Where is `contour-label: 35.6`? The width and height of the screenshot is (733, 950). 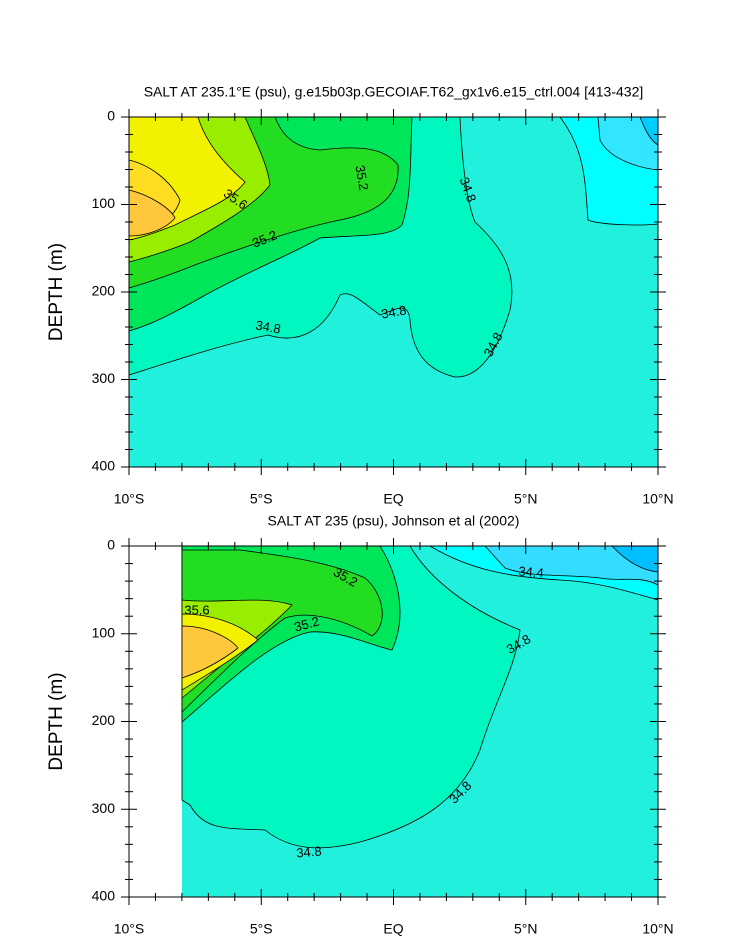
contour-label: 35.6 is located at coordinates (196, 609).